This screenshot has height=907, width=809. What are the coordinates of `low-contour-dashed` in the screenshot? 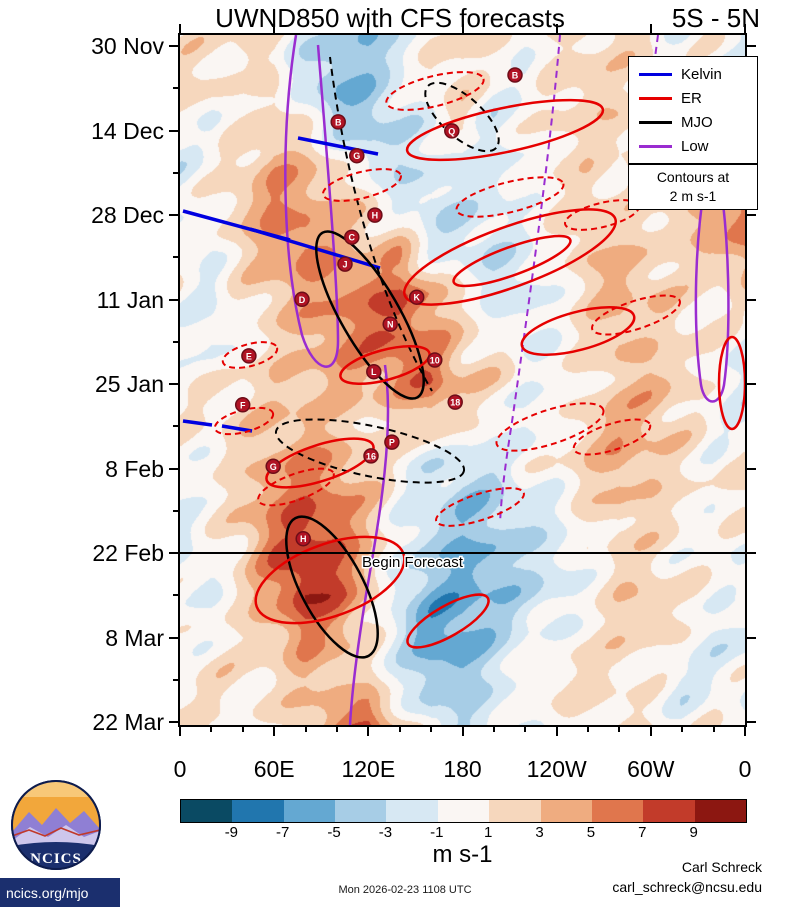 It's located at (530, 279).